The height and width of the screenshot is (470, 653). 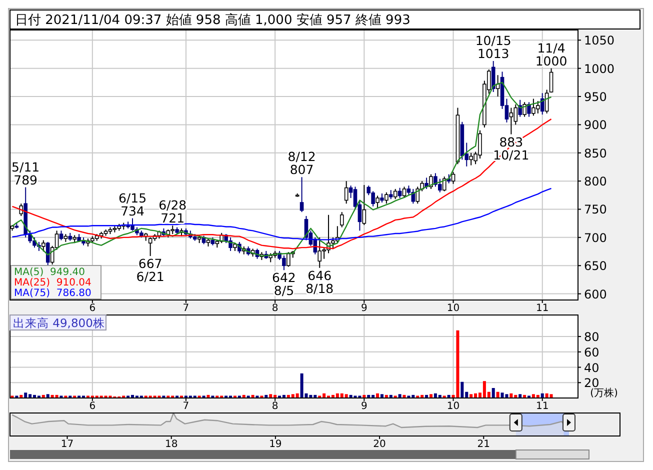 What do you see at coordinates (302, 163) in the screenshot?
I see `annotation: 8/12 807` at bounding box center [302, 163].